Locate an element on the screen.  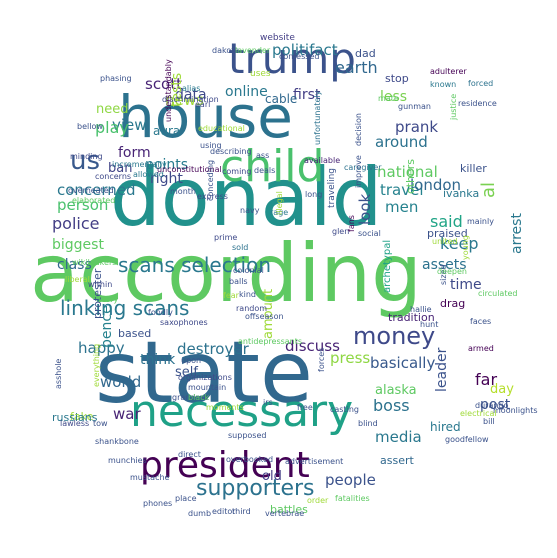
word-hired: hired is located at coordinates (445, 427).